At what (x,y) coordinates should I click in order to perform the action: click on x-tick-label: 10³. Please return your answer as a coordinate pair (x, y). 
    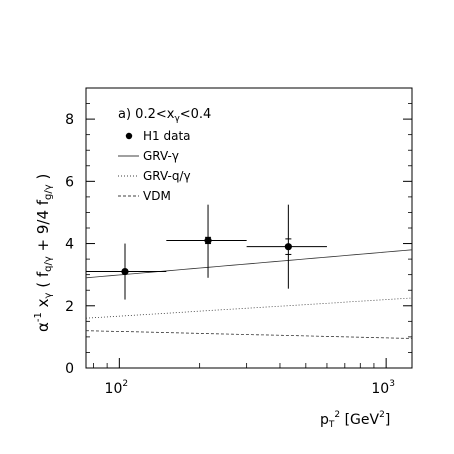
    Looking at the image, I should click on (383, 388).